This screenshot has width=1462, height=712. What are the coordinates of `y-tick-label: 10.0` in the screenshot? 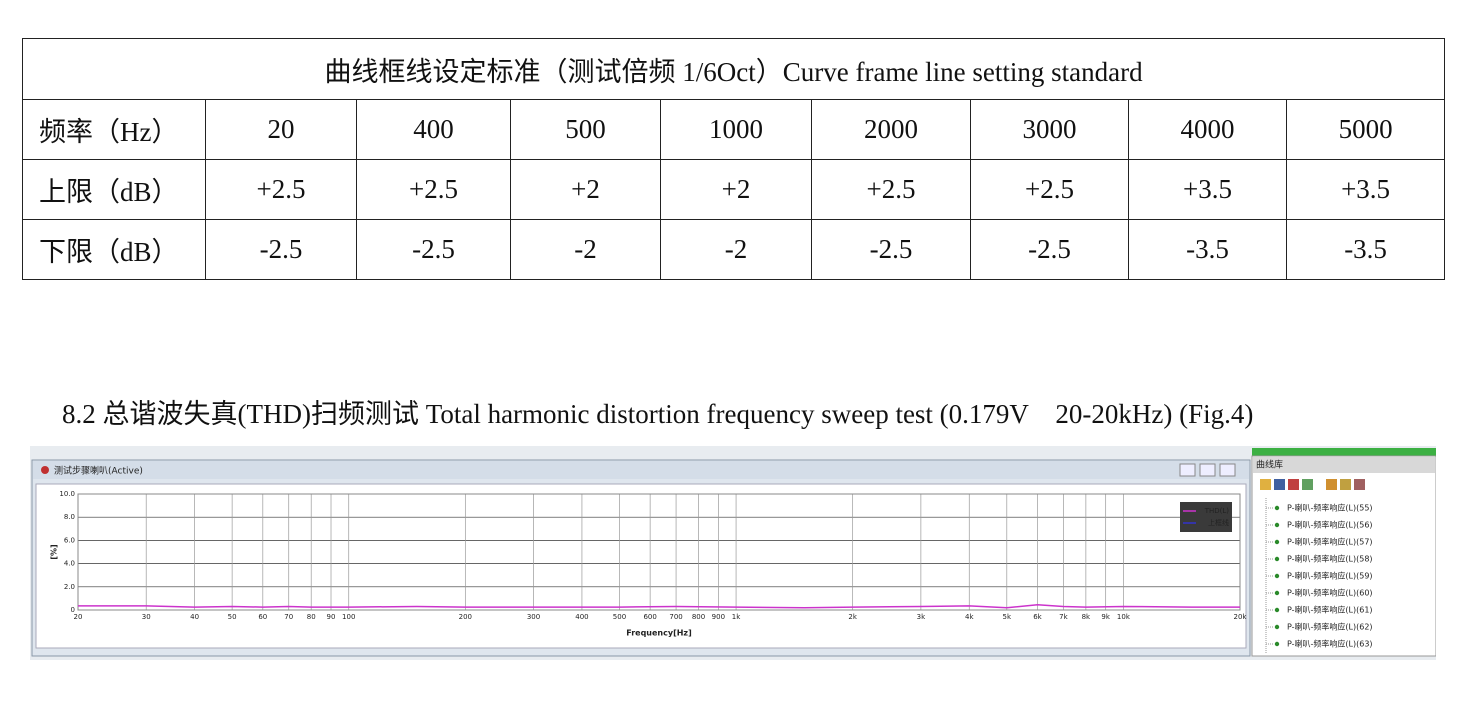 It's located at (67, 494).